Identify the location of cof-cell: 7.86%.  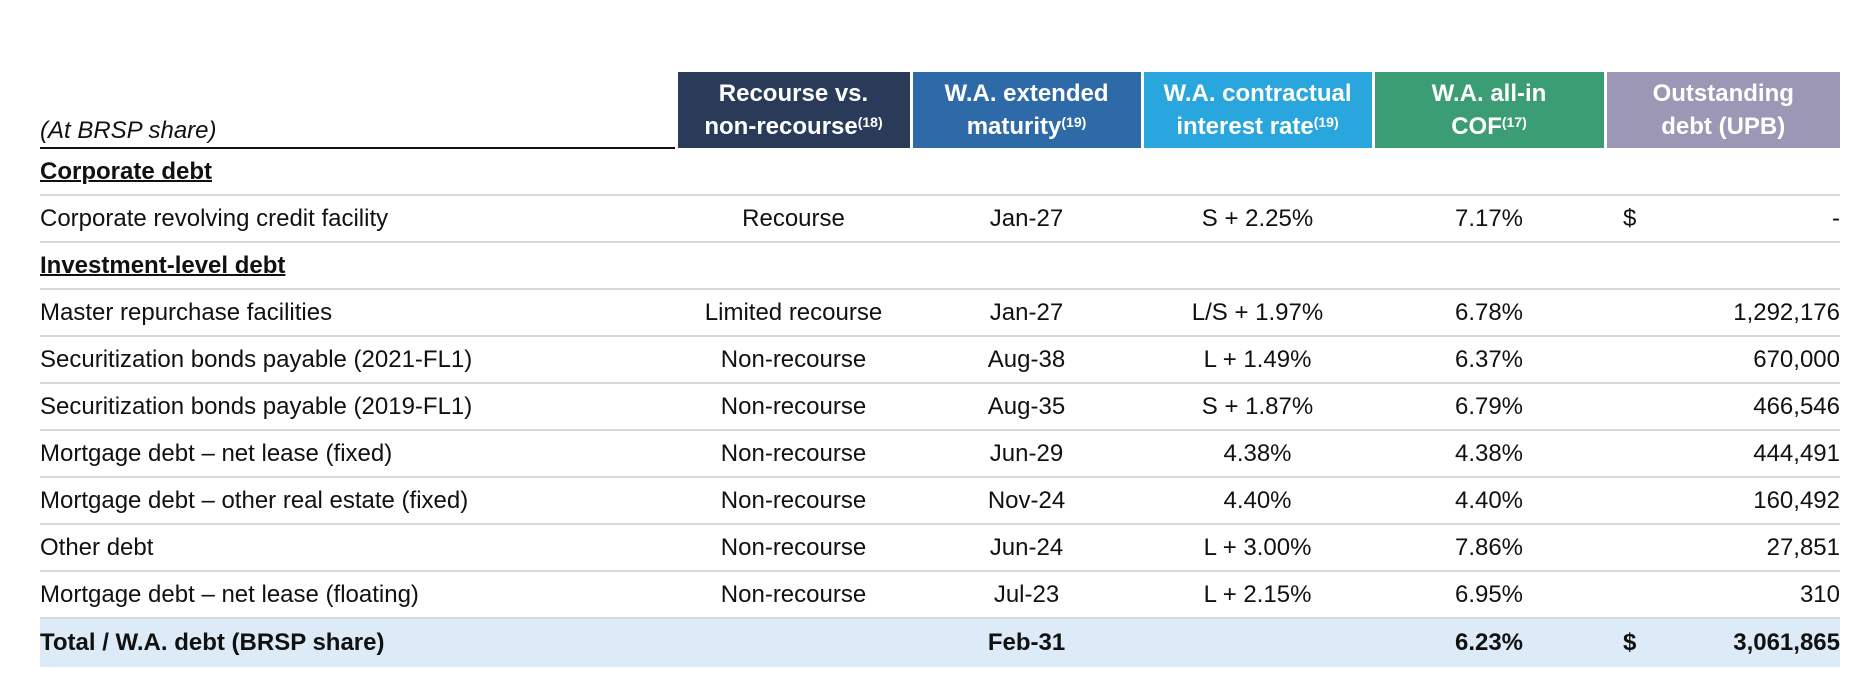
(1489, 548).